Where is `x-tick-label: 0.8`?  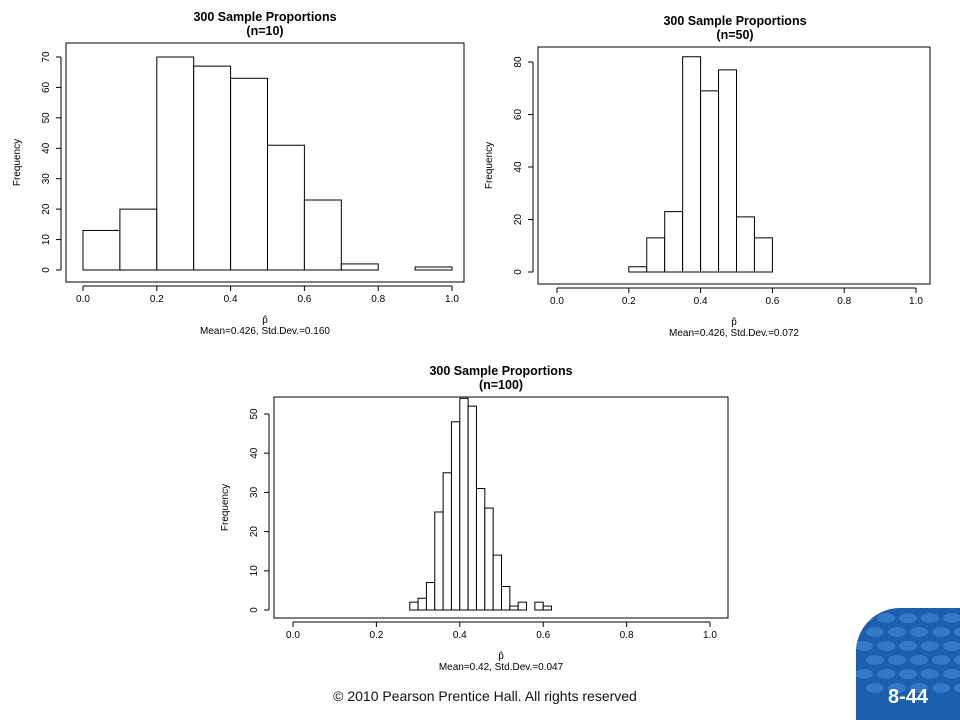
x-tick-label: 0.8 is located at coordinates (378, 299).